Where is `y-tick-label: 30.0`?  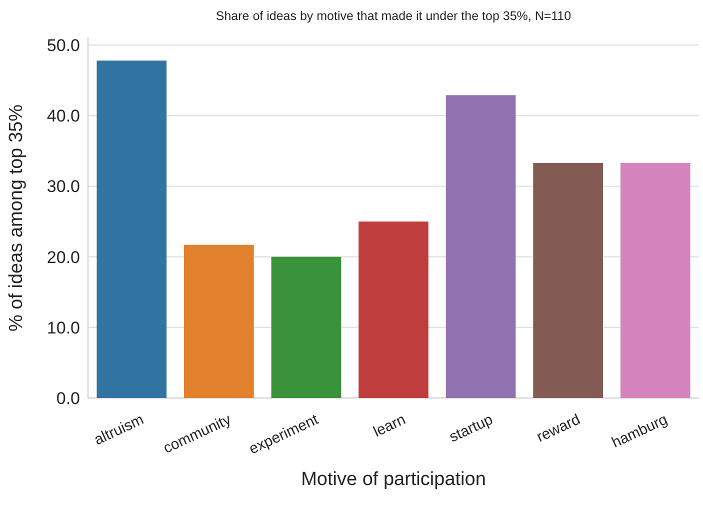 y-tick-label: 30.0 is located at coordinates (63, 186).